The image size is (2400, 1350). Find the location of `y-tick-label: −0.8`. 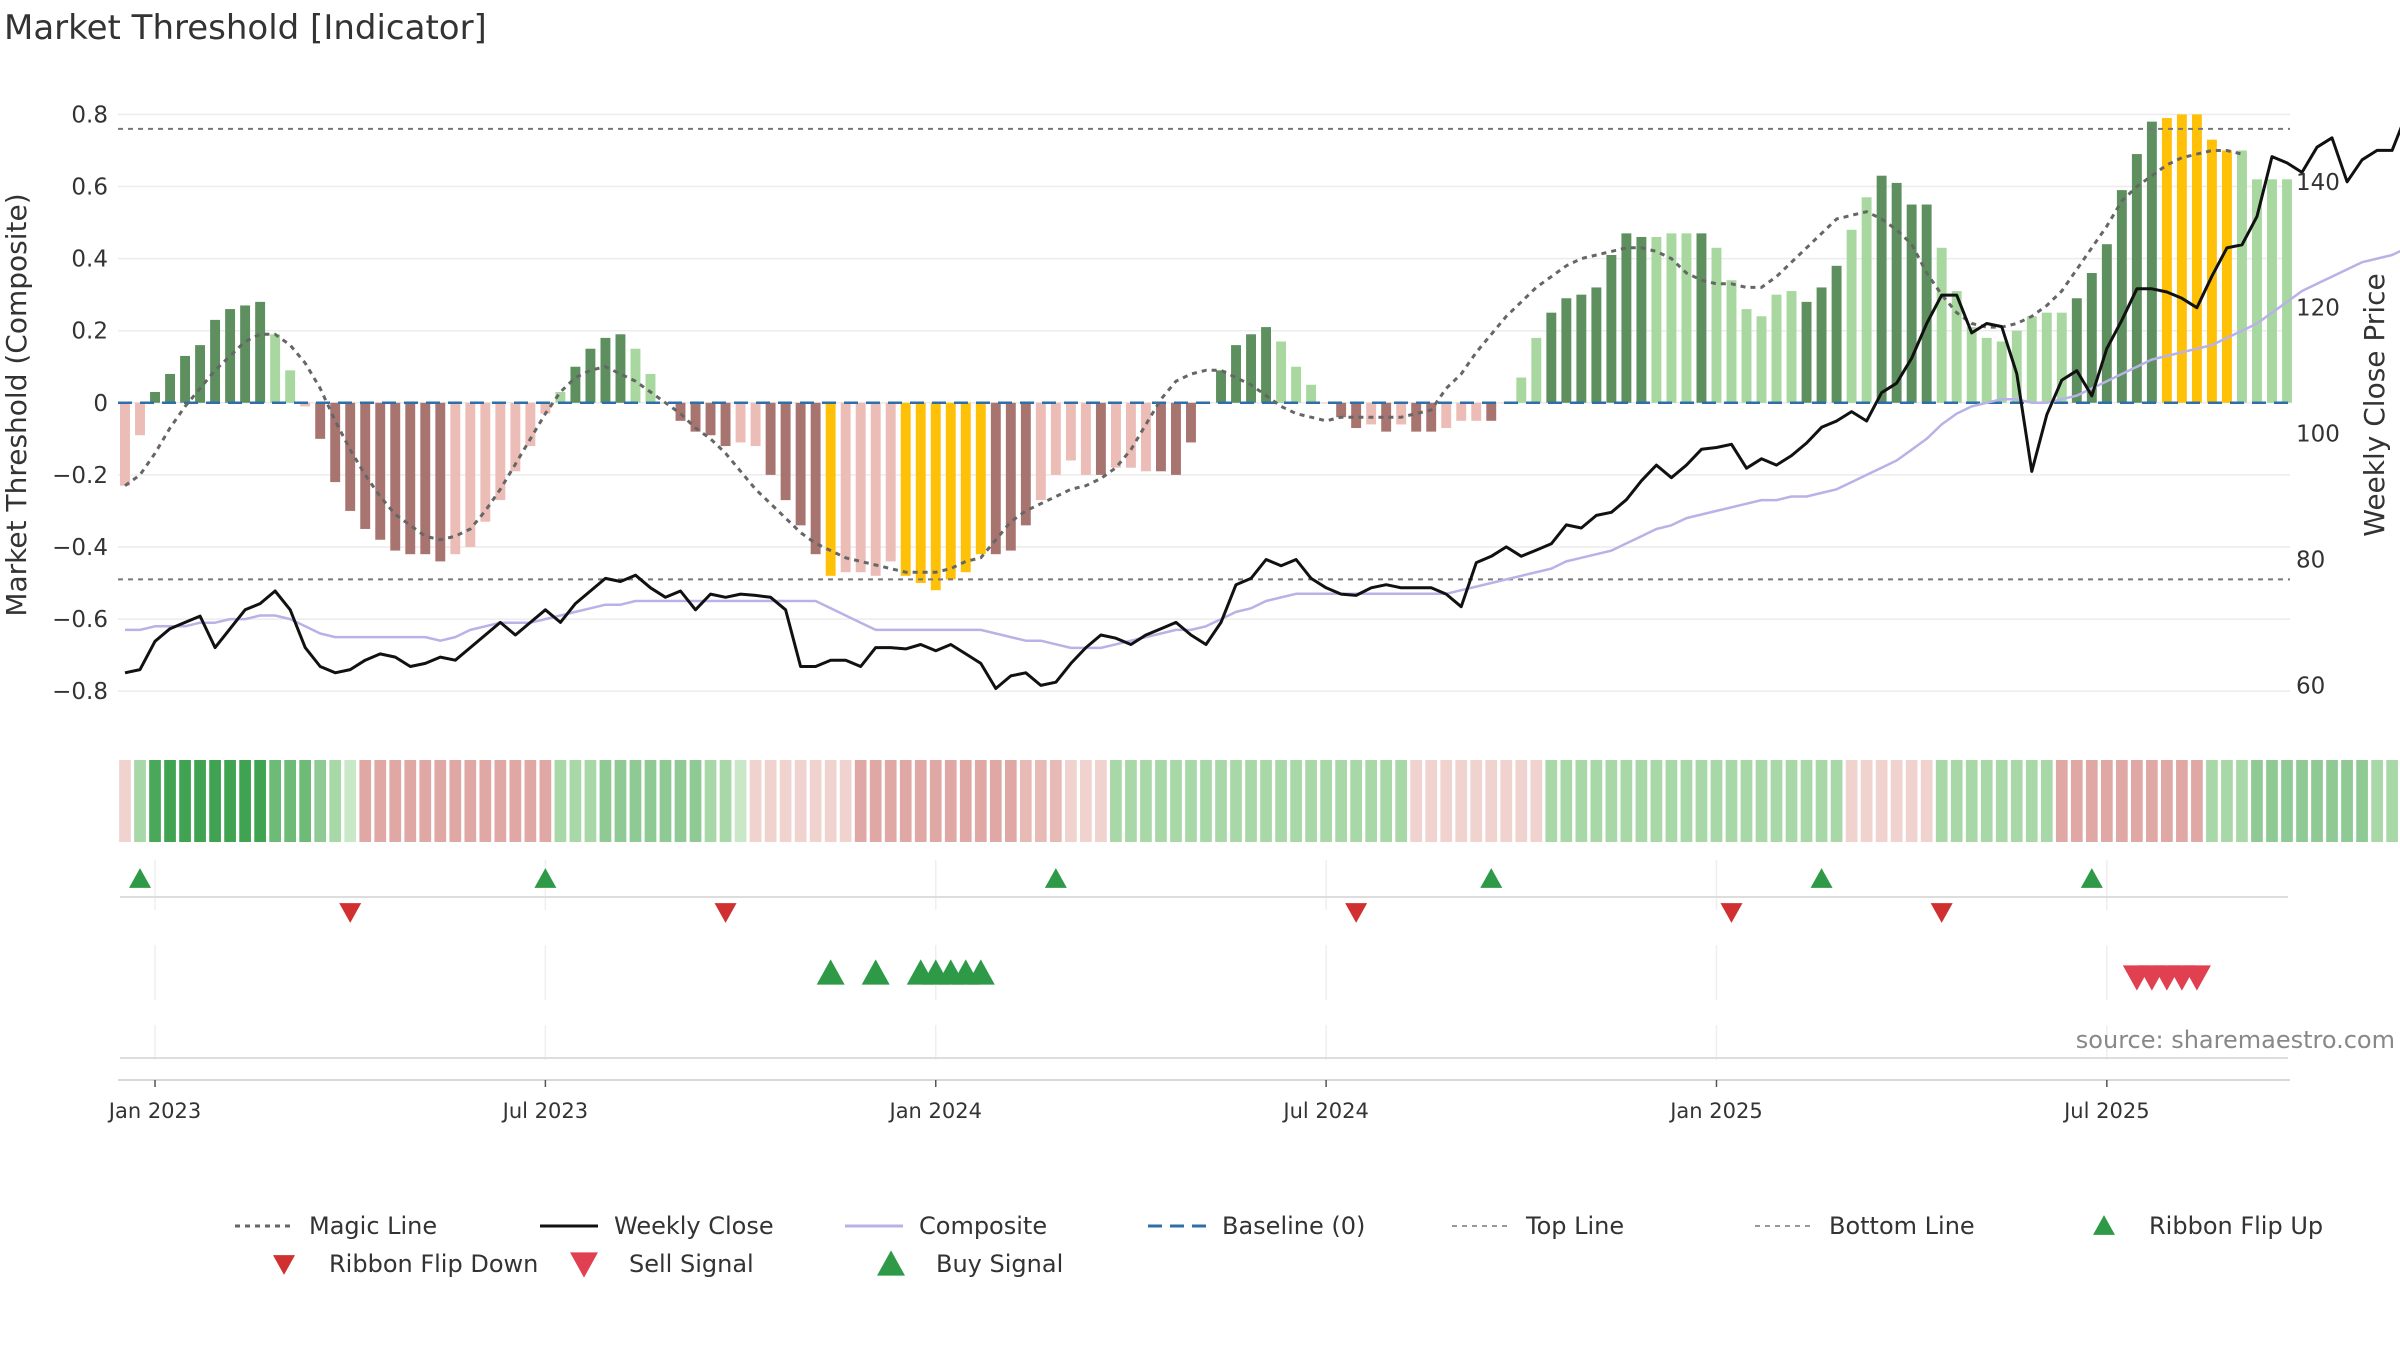

y-tick-label: −0.8 is located at coordinates (80, 692).